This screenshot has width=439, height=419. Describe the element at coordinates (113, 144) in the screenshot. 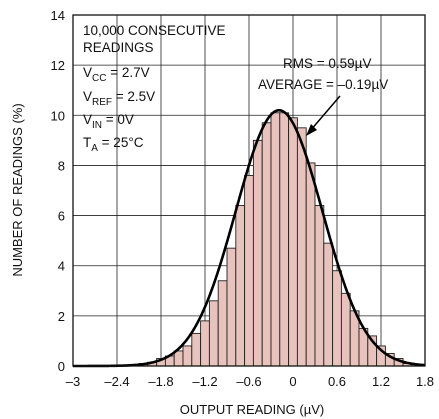

I see `annotation-ta: TA = 25°C` at that location.